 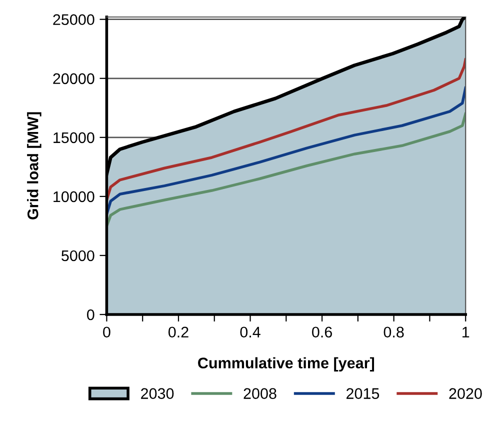 I want to click on y-tick-label: 5000, so click(x=78, y=256).